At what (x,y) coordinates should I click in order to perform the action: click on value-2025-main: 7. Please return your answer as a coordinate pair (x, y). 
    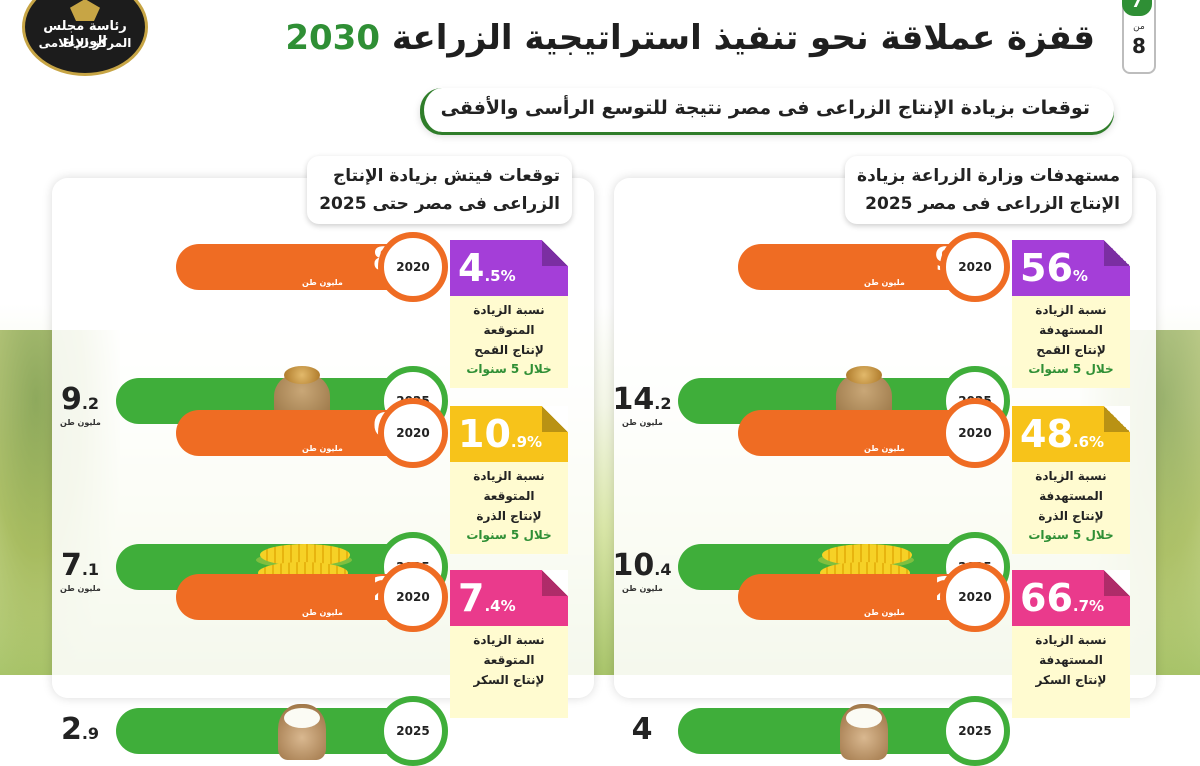
    Looking at the image, I should click on (71, 565).